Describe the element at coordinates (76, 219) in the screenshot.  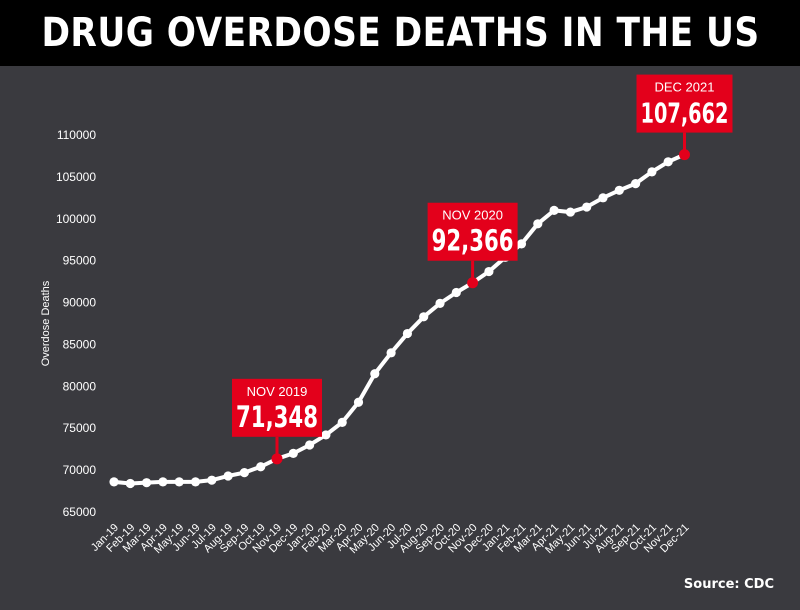
I see `y-tick-label: 100000` at that location.